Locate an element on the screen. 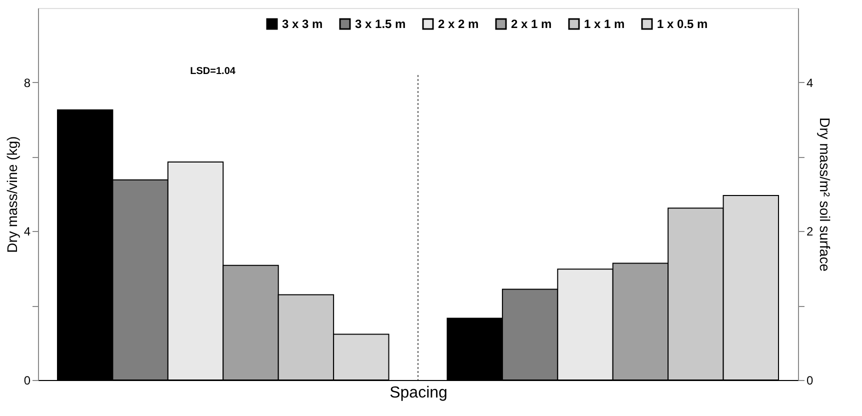 The width and height of the screenshot is (862, 416). y2-tick-label: 4 is located at coordinates (810, 83).